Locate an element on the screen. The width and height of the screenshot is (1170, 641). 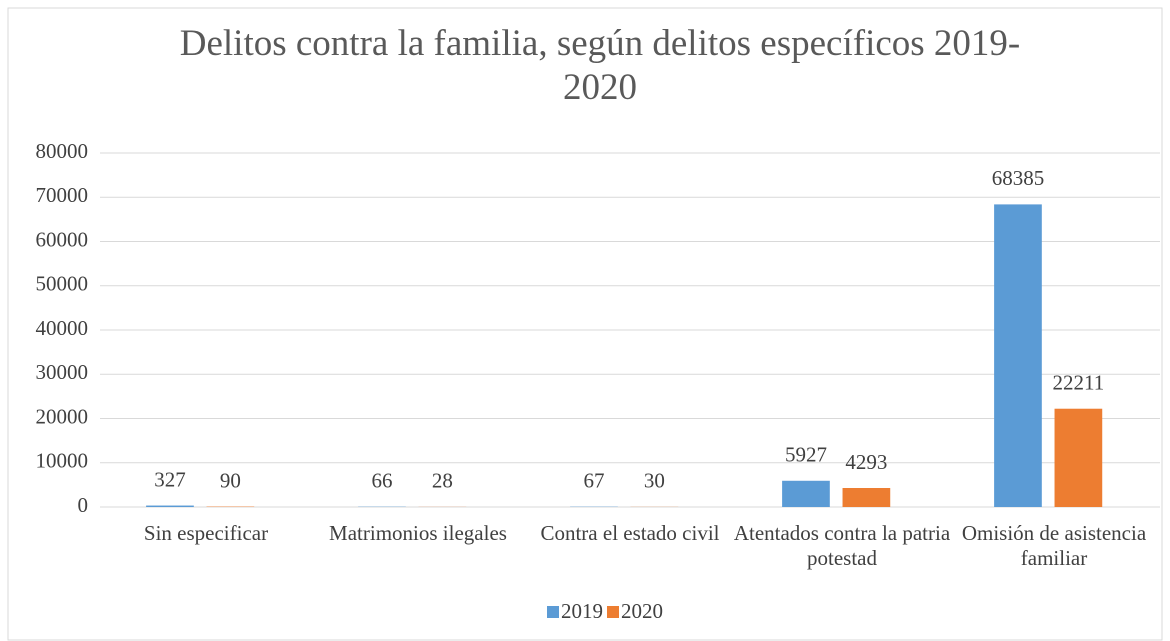
data-label: 90 is located at coordinates (230, 480).